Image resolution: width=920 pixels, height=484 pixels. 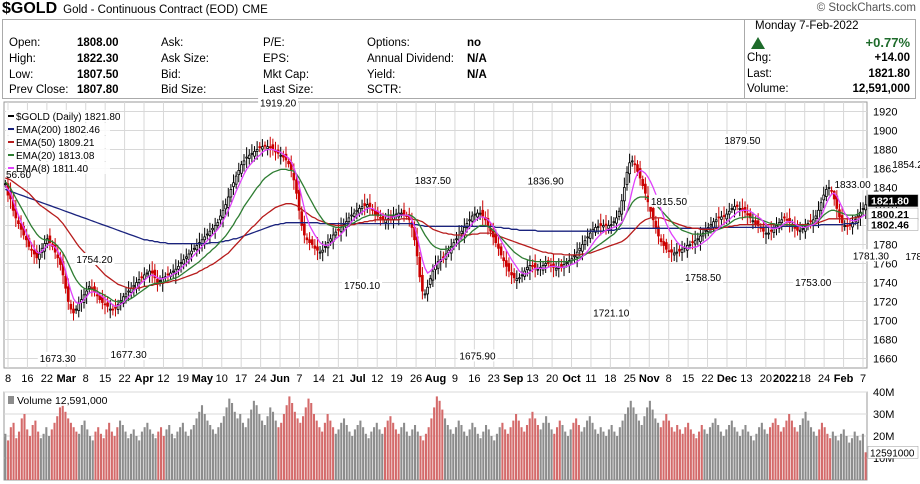 What do you see at coordinates (866, 8) in the screenshot?
I see `brand-watermark: © StockCharts.com` at bounding box center [866, 8].